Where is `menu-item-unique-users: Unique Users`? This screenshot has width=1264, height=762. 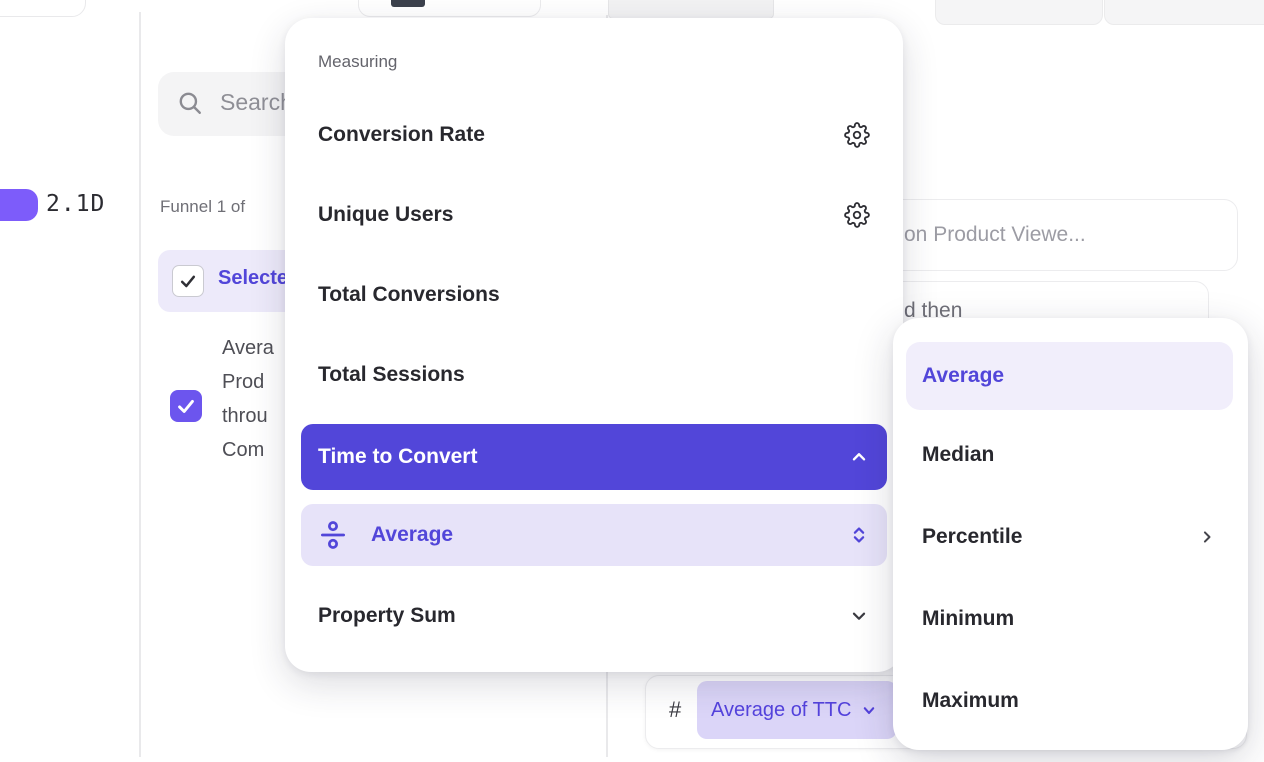
menu-item-unique-users: Unique Users is located at coordinates (594, 215).